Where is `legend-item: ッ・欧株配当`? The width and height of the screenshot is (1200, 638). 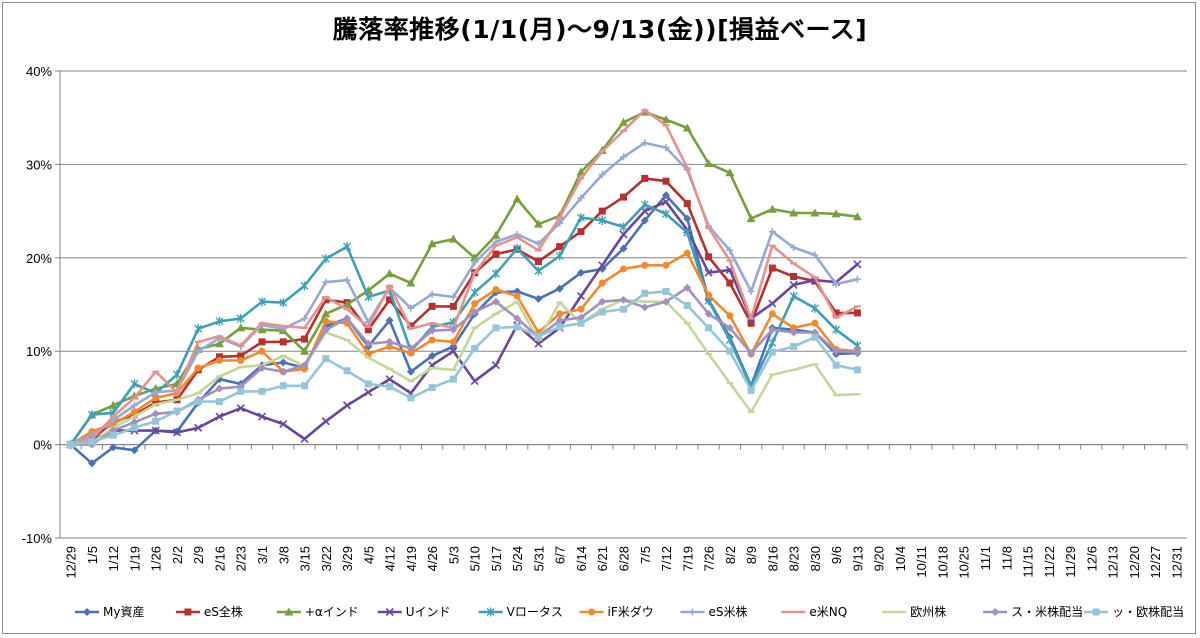 legend-item: ッ・欧株配当 is located at coordinates (1134, 611).